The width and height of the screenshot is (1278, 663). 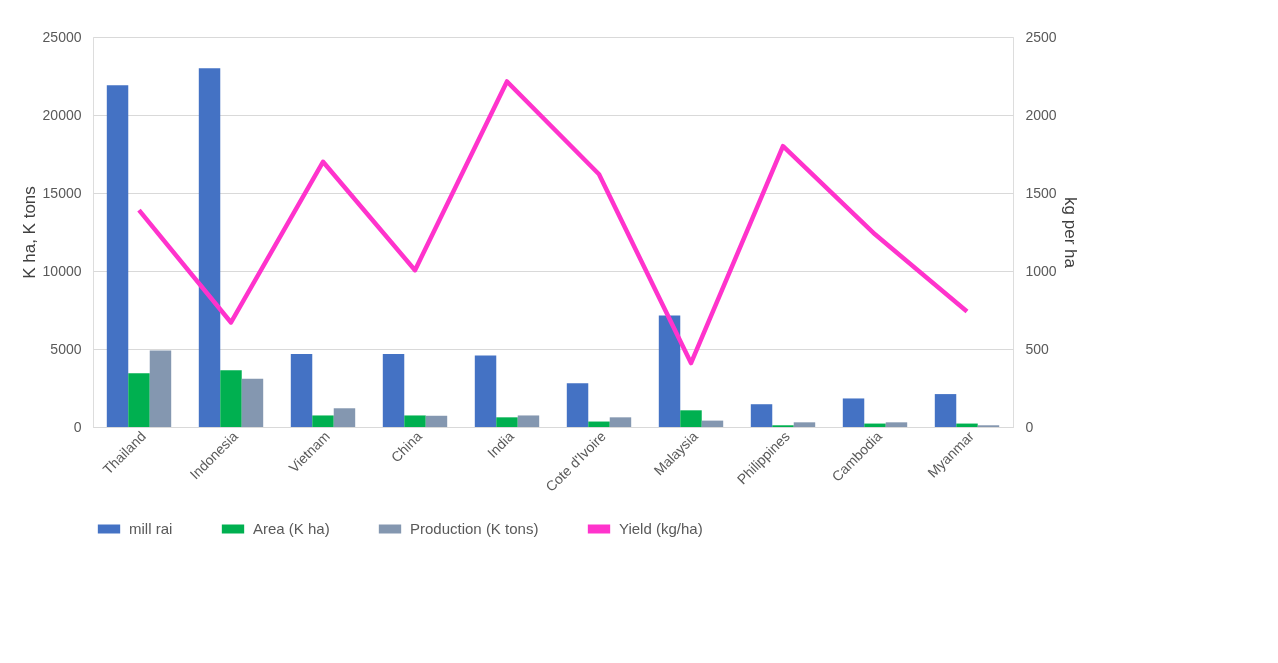 What do you see at coordinates (77, 426) in the screenshot?
I see `y-tick-label: 0` at bounding box center [77, 426].